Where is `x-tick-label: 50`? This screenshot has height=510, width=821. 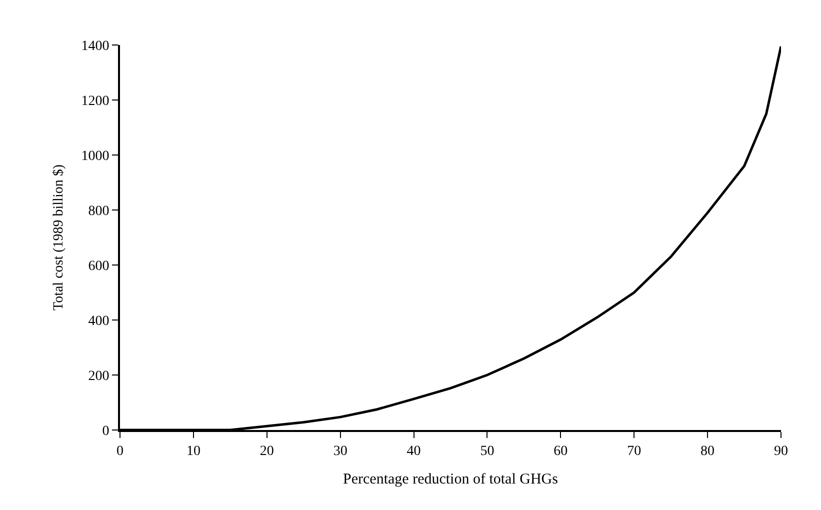
x-tick-label: 50 is located at coordinates (487, 451).